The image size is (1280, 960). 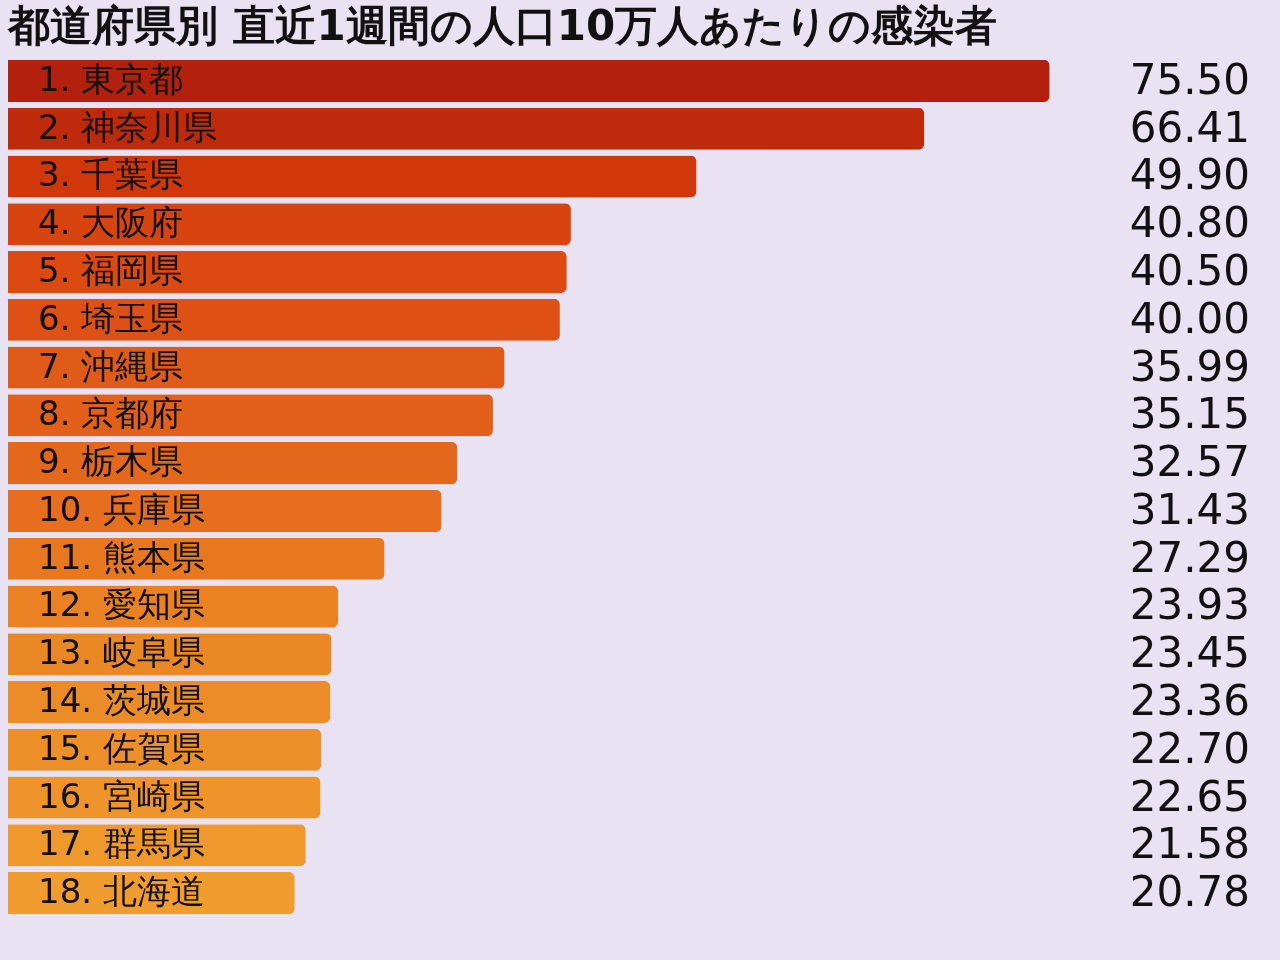 I want to click on data-label: 20.78, so click(x=1189, y=892).